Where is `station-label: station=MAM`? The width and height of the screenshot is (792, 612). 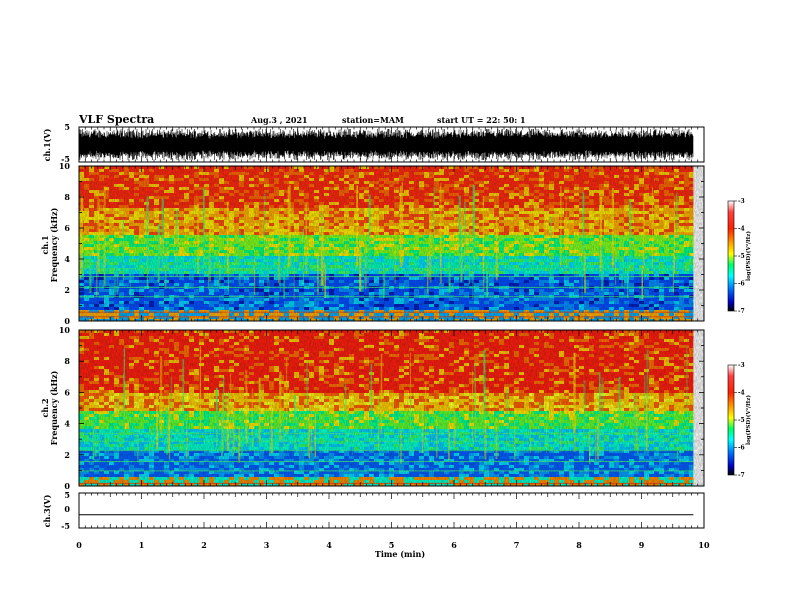 station-label: station=MAM is located at coordinates (373, 120).